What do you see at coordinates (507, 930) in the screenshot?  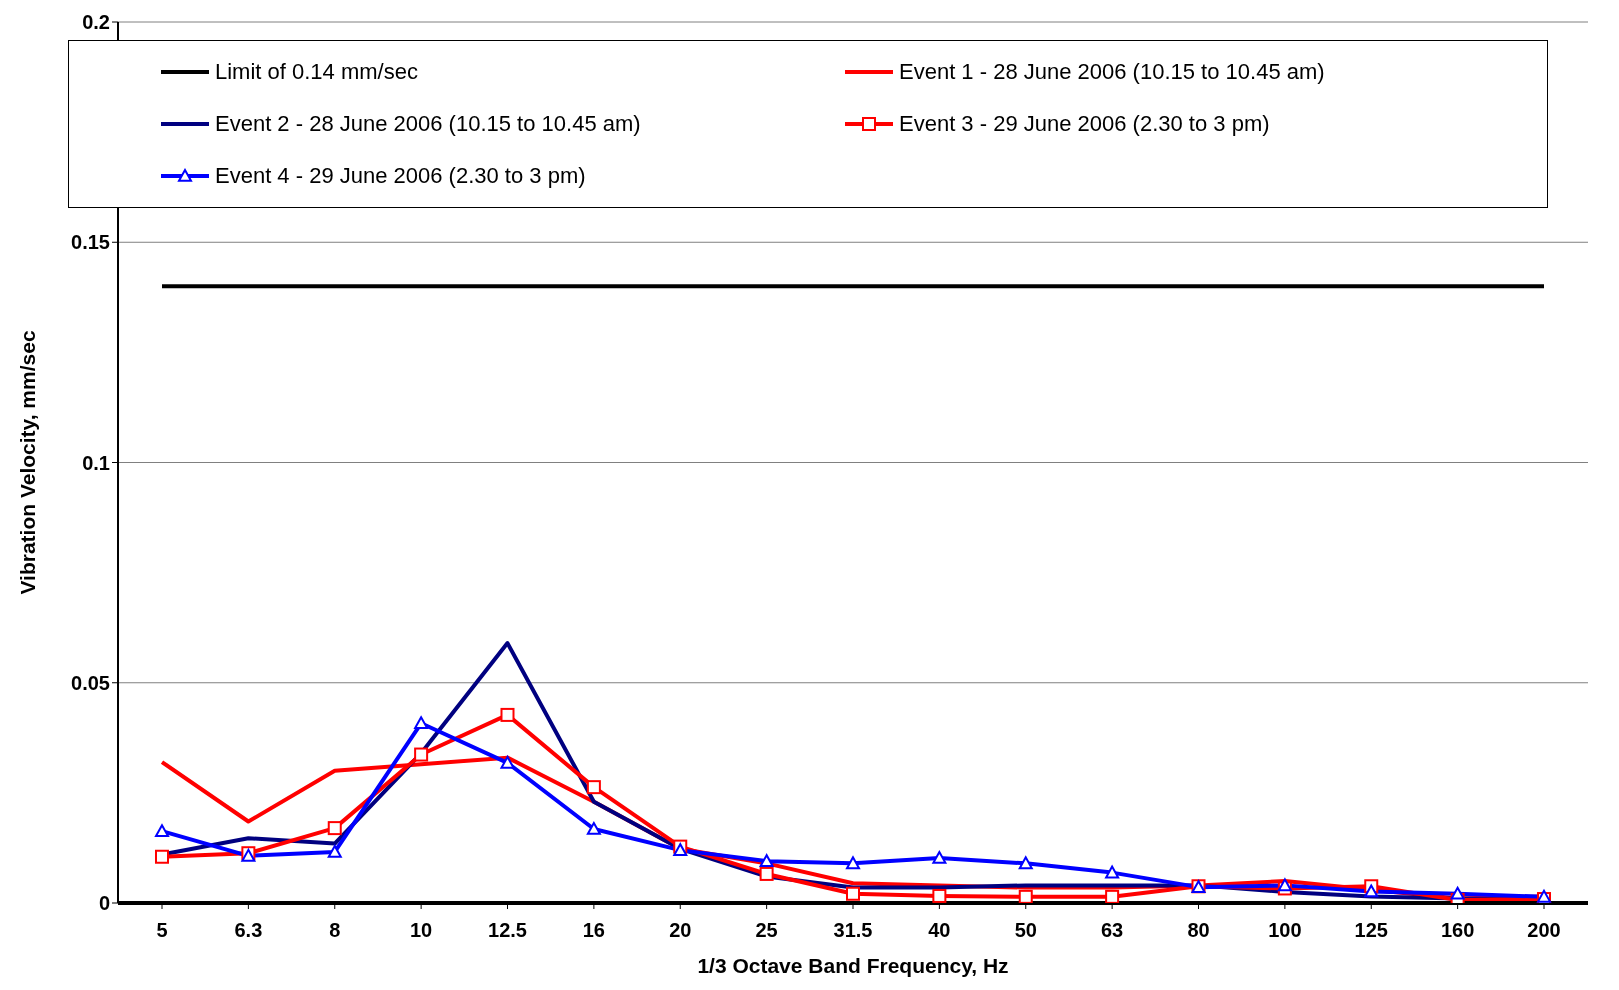 I see `x-tick-label: 12.5` at bounding box center [507, 930].